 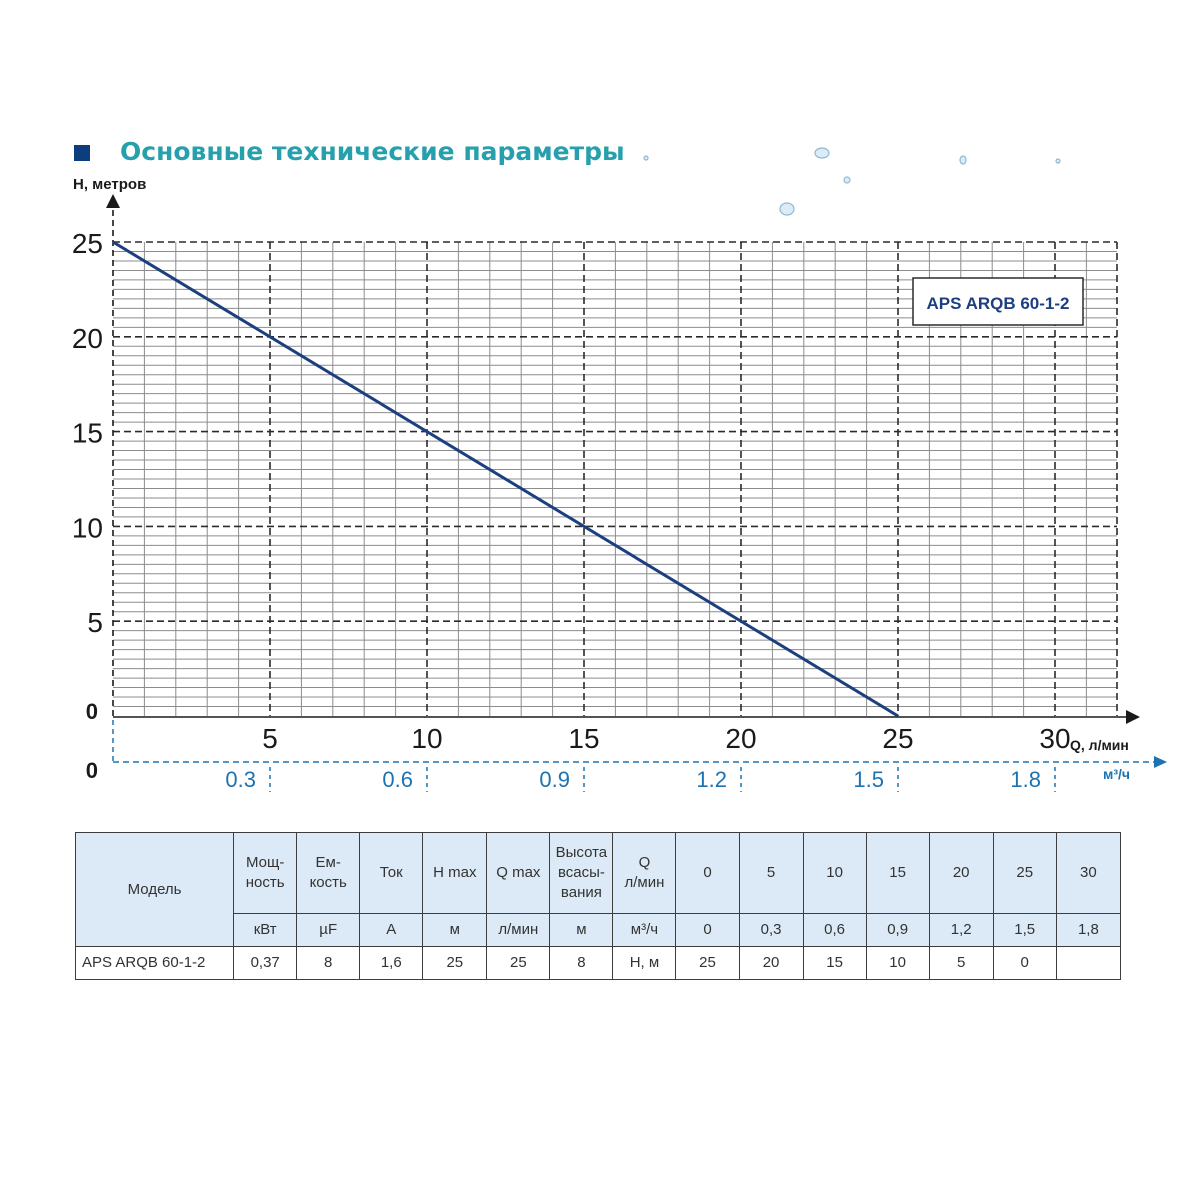 I want to click on x-tick-label: 20, so click(x=740, y=738).